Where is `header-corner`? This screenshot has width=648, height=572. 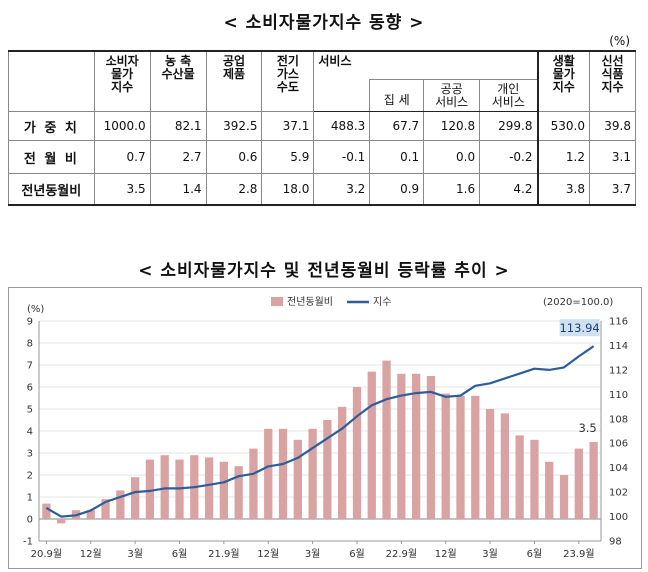 header-corner is located at coordinates (51, 81).